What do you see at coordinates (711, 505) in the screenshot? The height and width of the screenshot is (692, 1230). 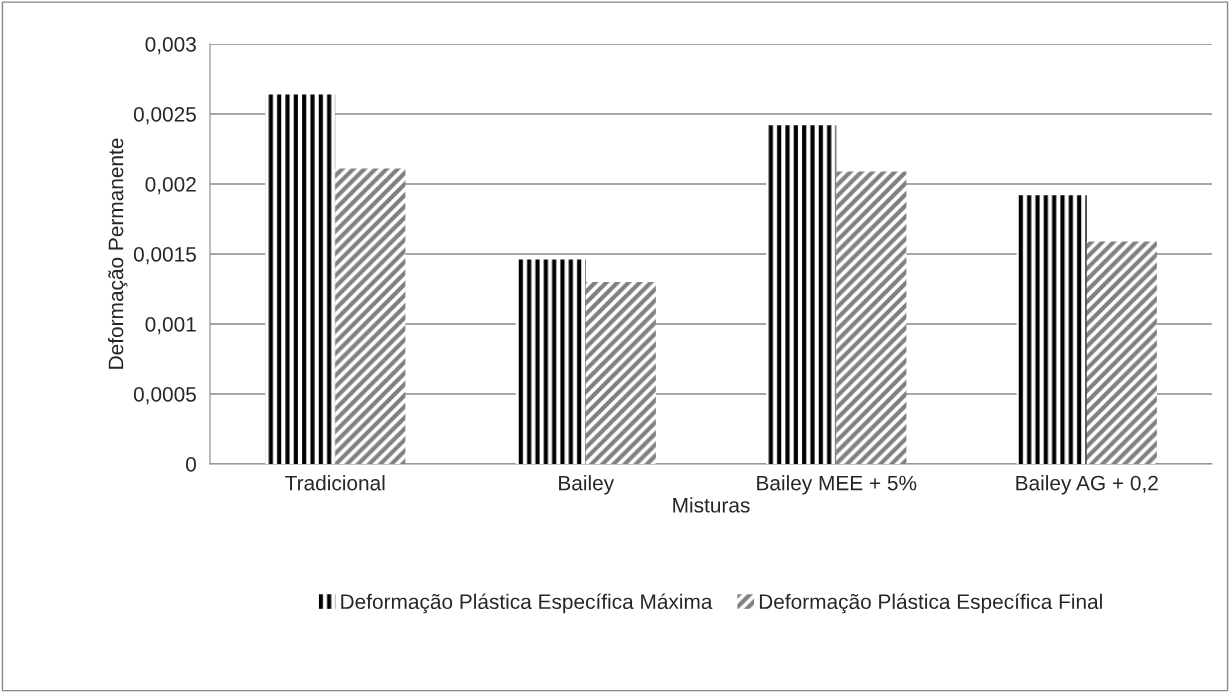 I see `x-axis-title: Misturas` at bounding box center [711, 505].